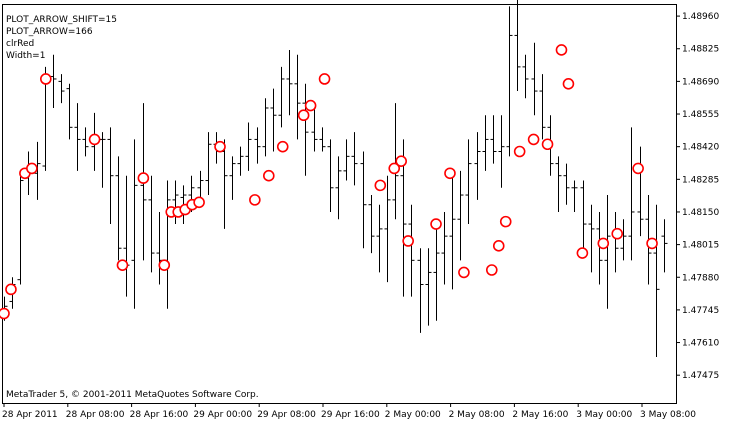  What do you see at coordinates (700, 17) in the screenshot?
I see `price-tick-label: 1.48960` at bounding box center [700, 17].